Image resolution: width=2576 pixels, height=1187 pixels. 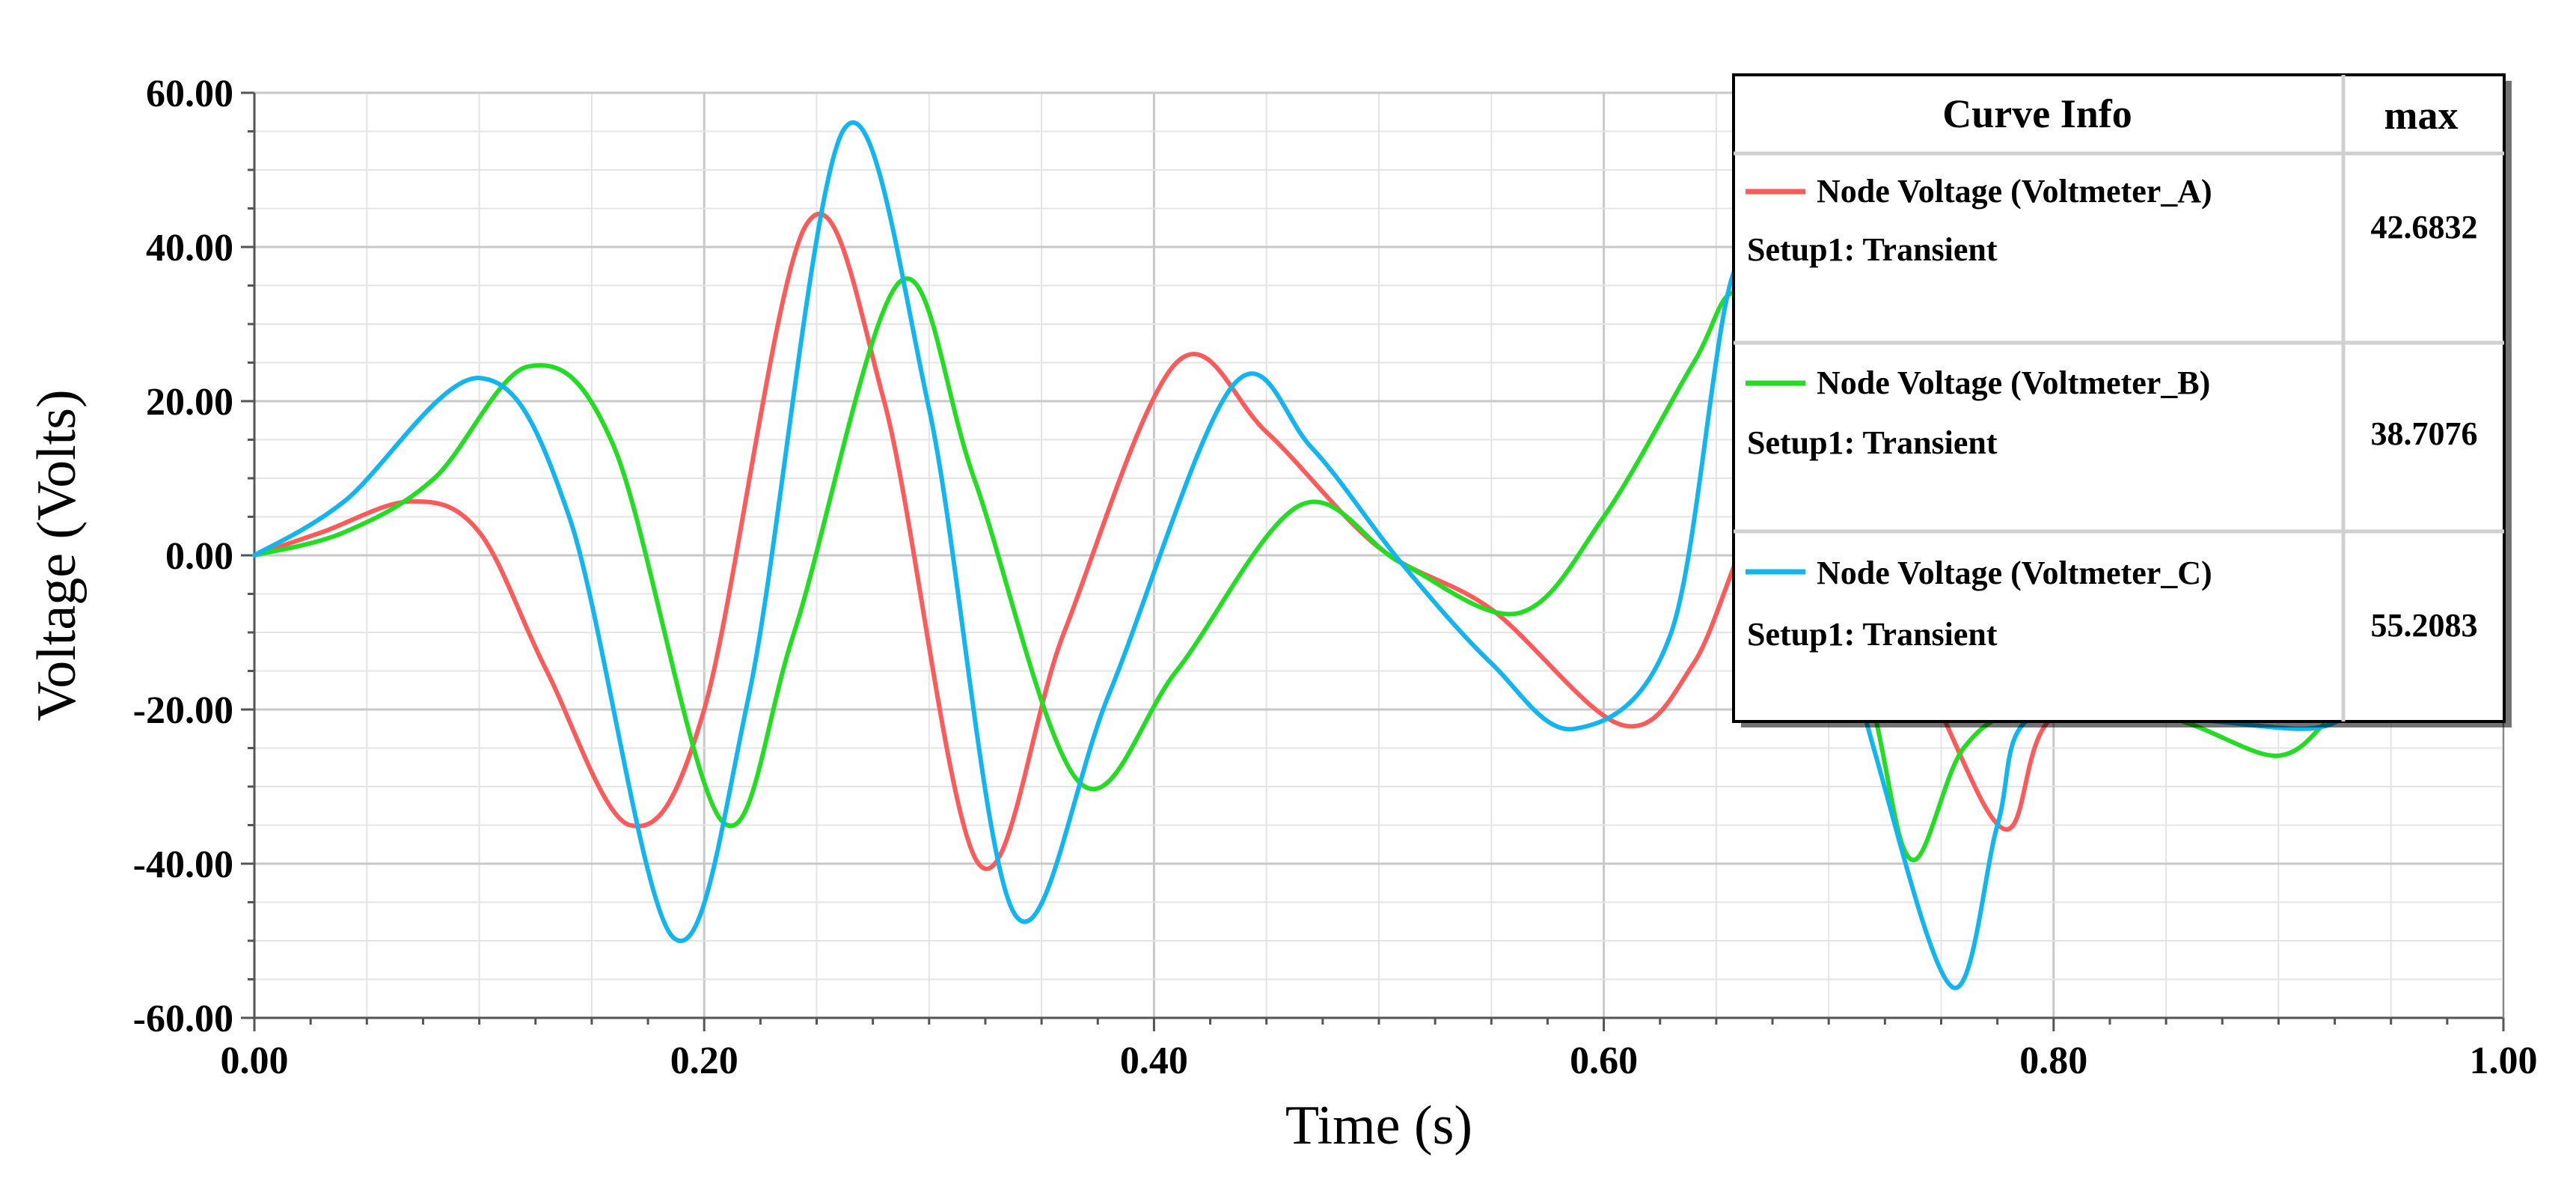 I want to click on legend-header-curve-info: Curve Info, so click(x=2037, y=113).